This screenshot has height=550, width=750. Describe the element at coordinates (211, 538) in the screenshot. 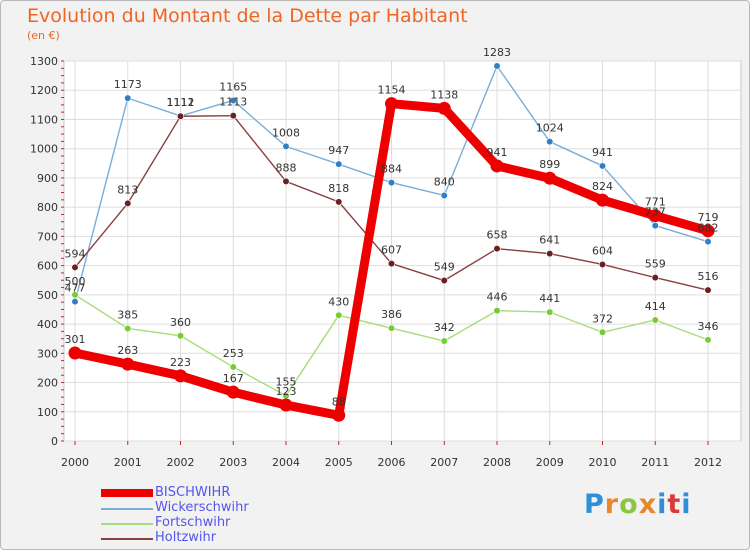

I see `legend-item-holtzwihr: Holtzwihr` at that location.